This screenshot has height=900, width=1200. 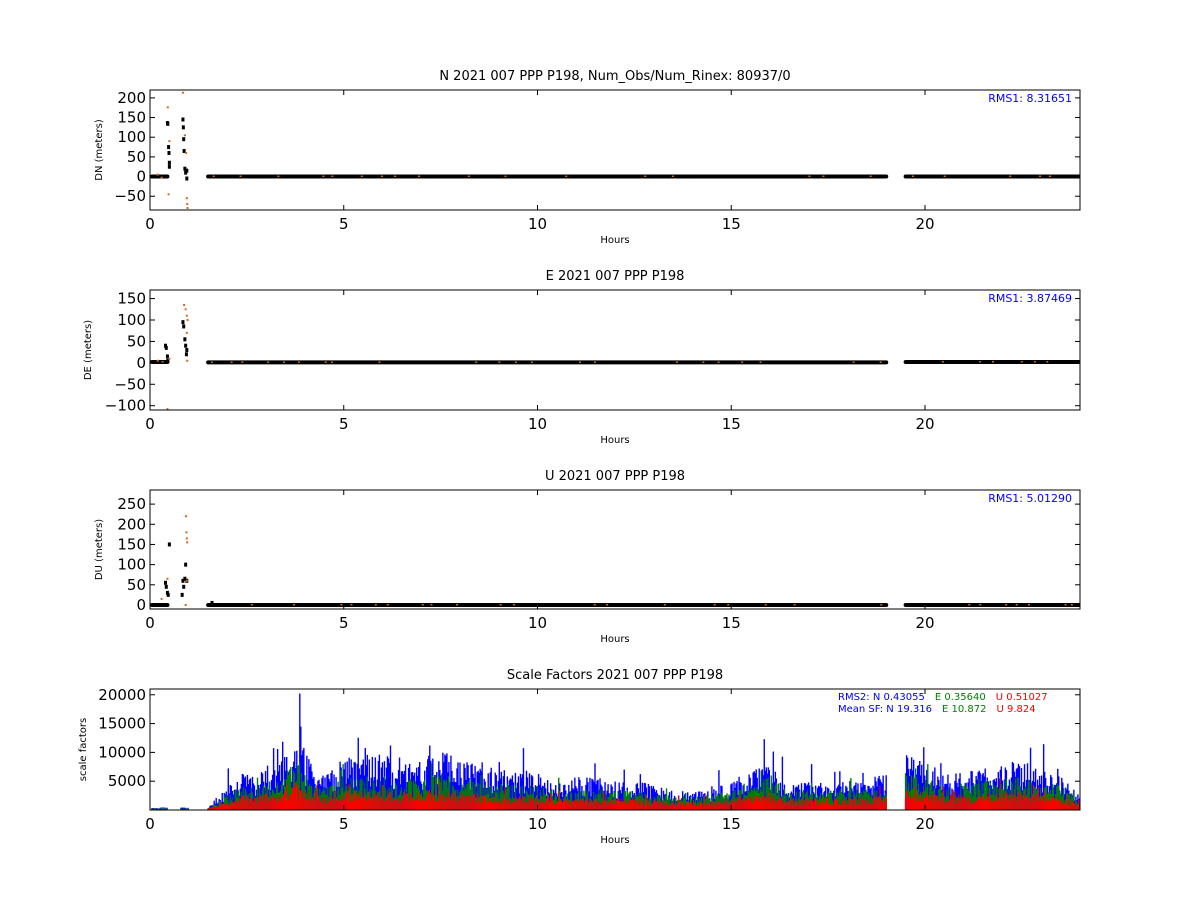 What do you see at coordinates (881, 697) in the screenshot?
I see `legend-entry: RMS2: N 0.43055` at bounding box center [881, 697].